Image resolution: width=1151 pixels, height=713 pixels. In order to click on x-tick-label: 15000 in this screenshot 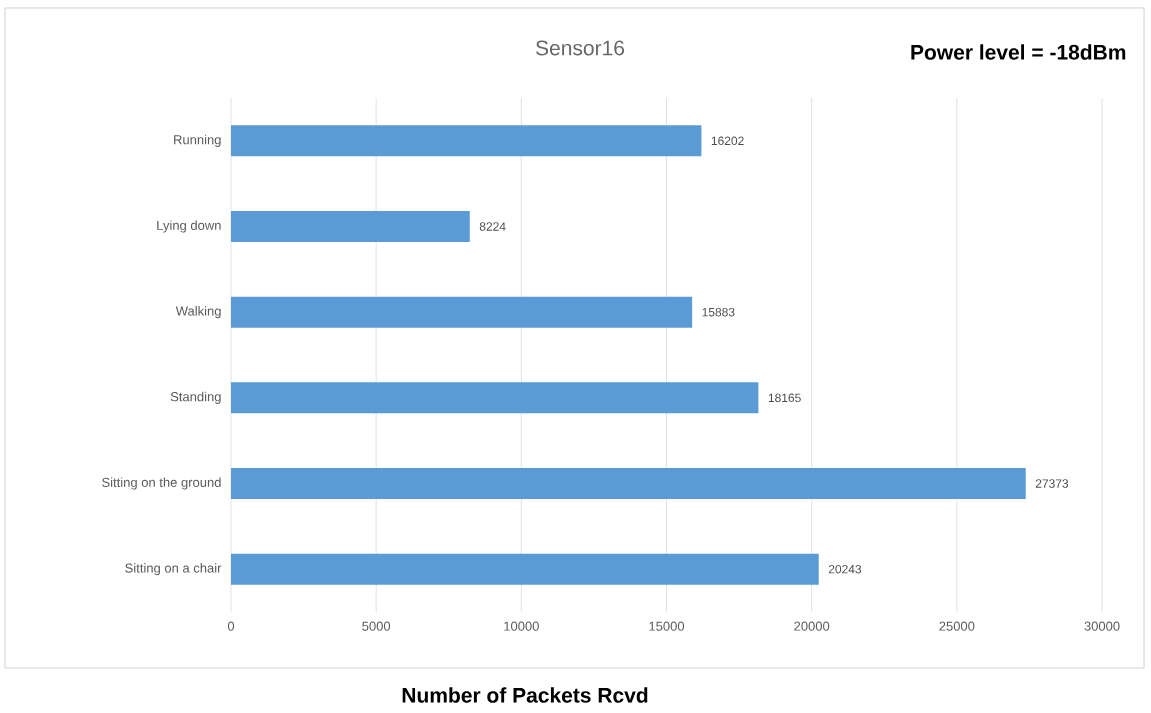, I will do `click(667, 626)`.